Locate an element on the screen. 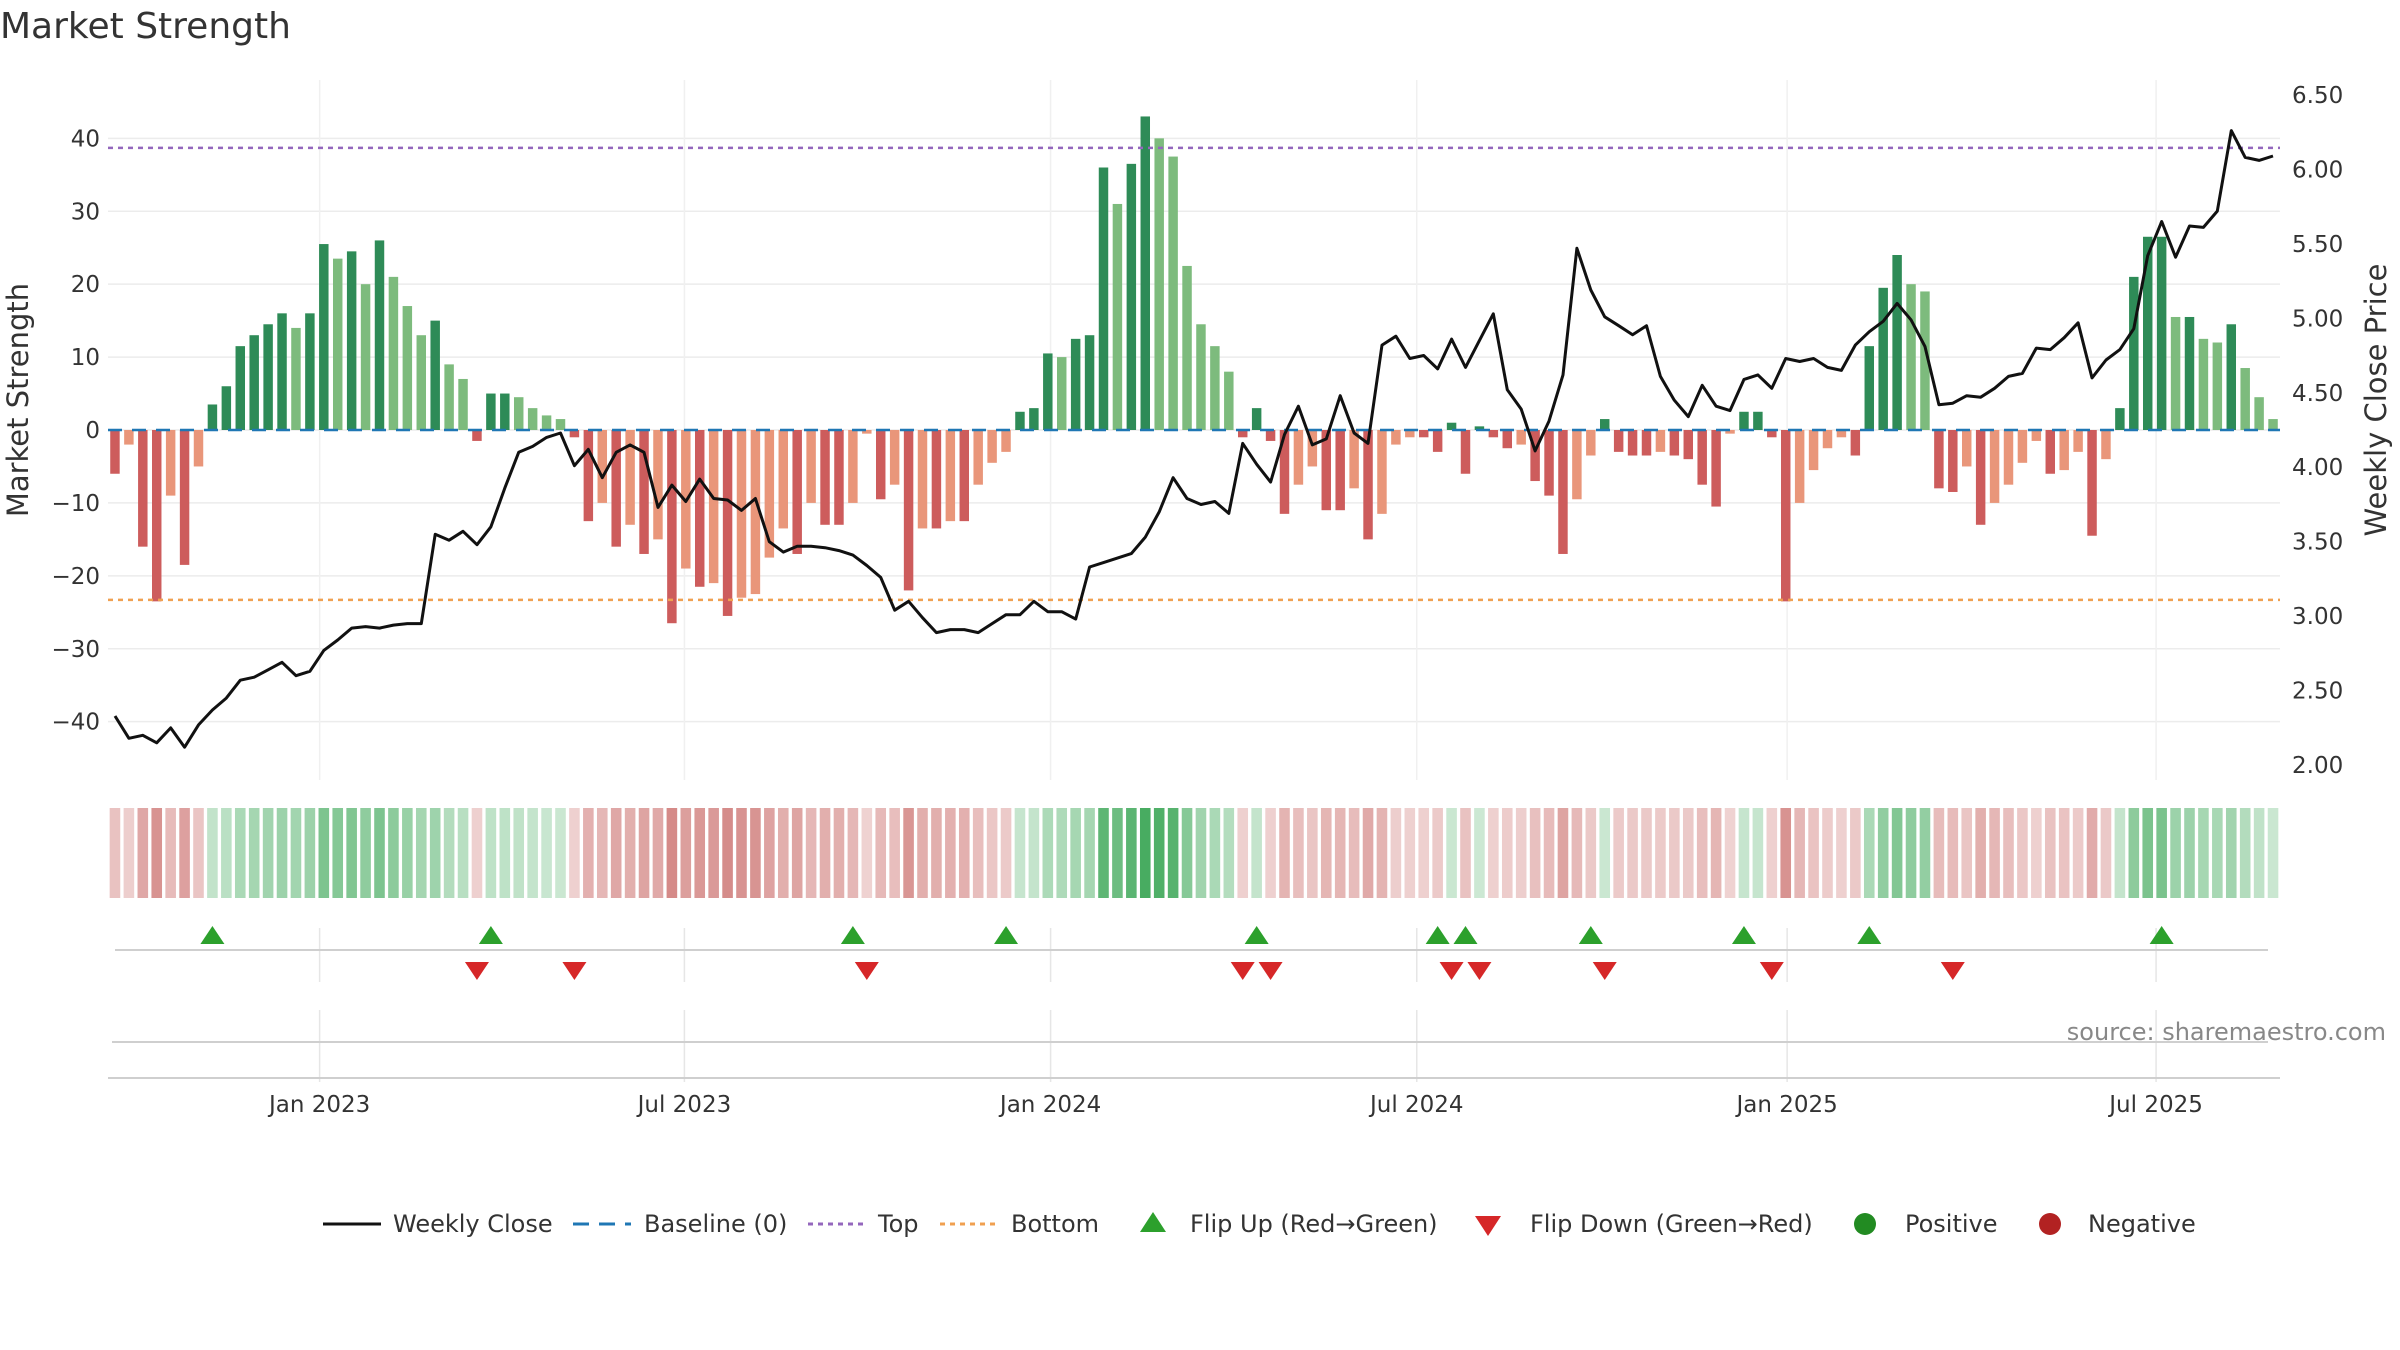 Image resolution: width=2400 pixels, height=1350 pixels. legend-label: Top is located at coordinates (898, 1224).